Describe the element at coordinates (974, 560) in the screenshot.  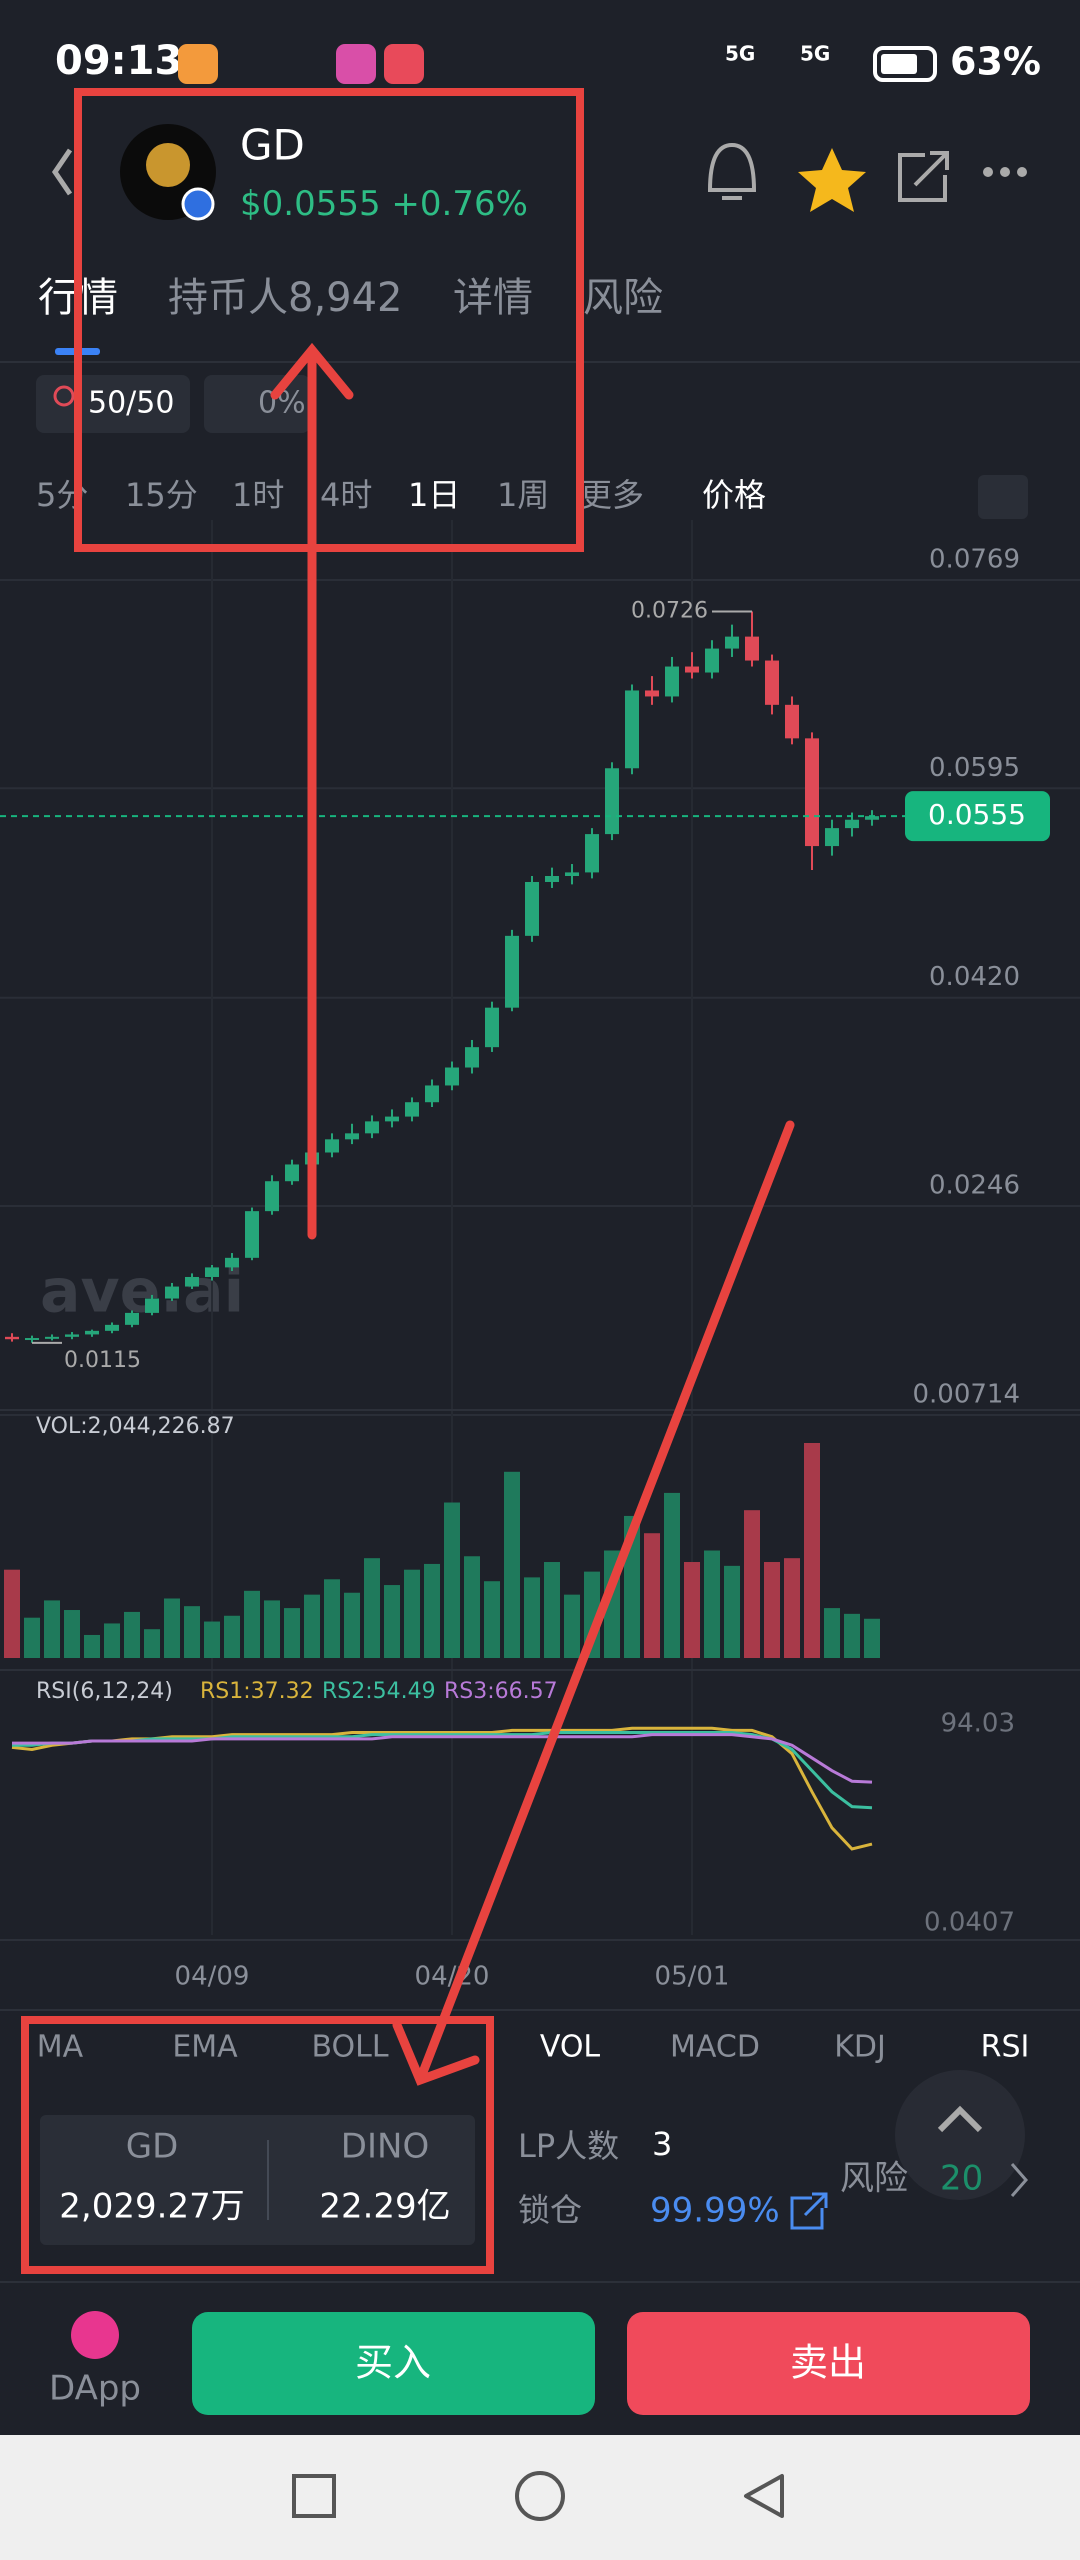
I see `y-tick-label: 0.0769` at that location.